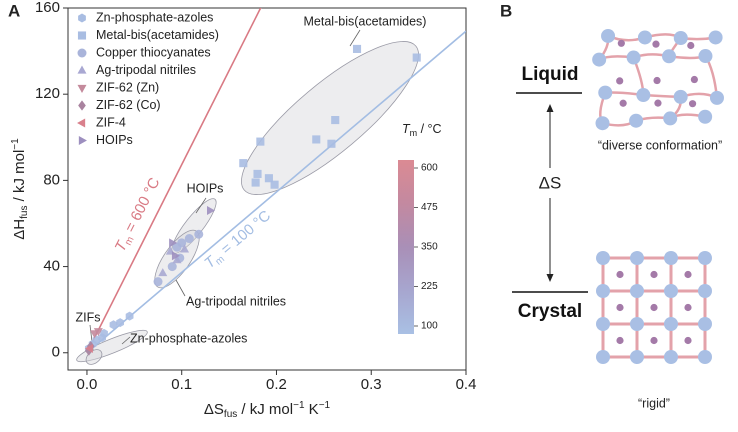 The image size is (738, 432). I want to click on txt: = 100 °C, so click(244, 234).